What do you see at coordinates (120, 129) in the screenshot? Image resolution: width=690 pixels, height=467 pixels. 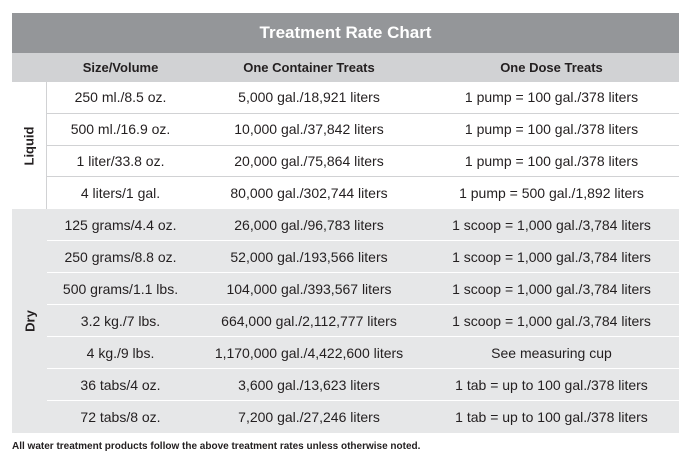 I see `cell-size: 500 ml./16.9 oz.` at bounding box center [120, 129].